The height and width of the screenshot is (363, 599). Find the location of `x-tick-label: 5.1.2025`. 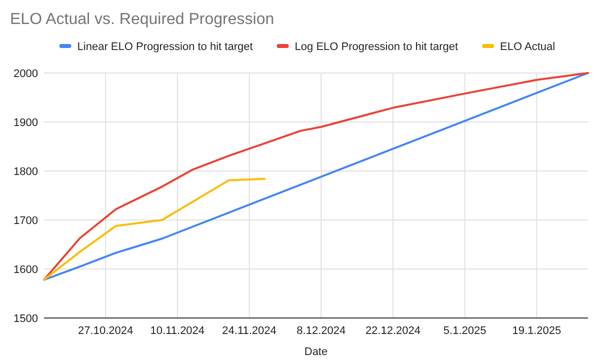

x-tick-label: 5.1.2025 is located at coordinates (464, 331).